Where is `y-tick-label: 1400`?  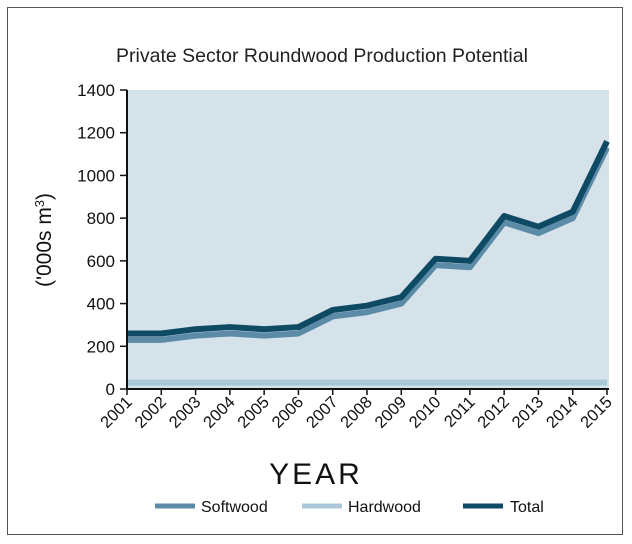 y-tick-label: 1400 is located at coordinates (96, 90).